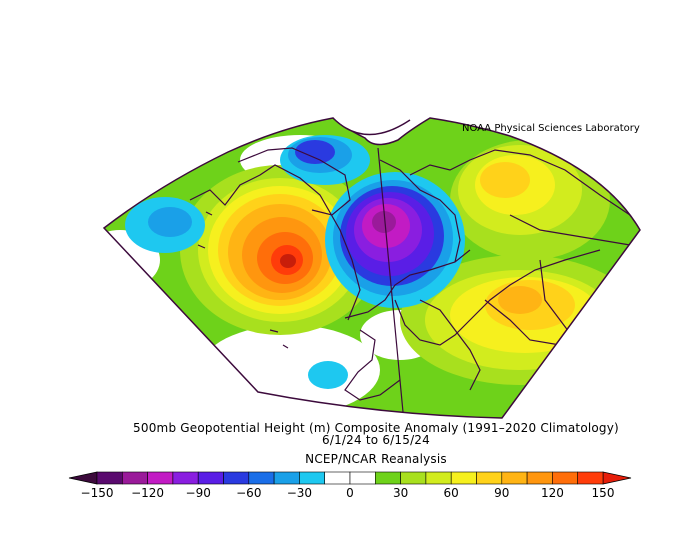 The width and height of the screenshot is (700, 546). Describe the element at coordinates (83, 478) in the screenshot. I see `colorbar-low-arrow` at that location.